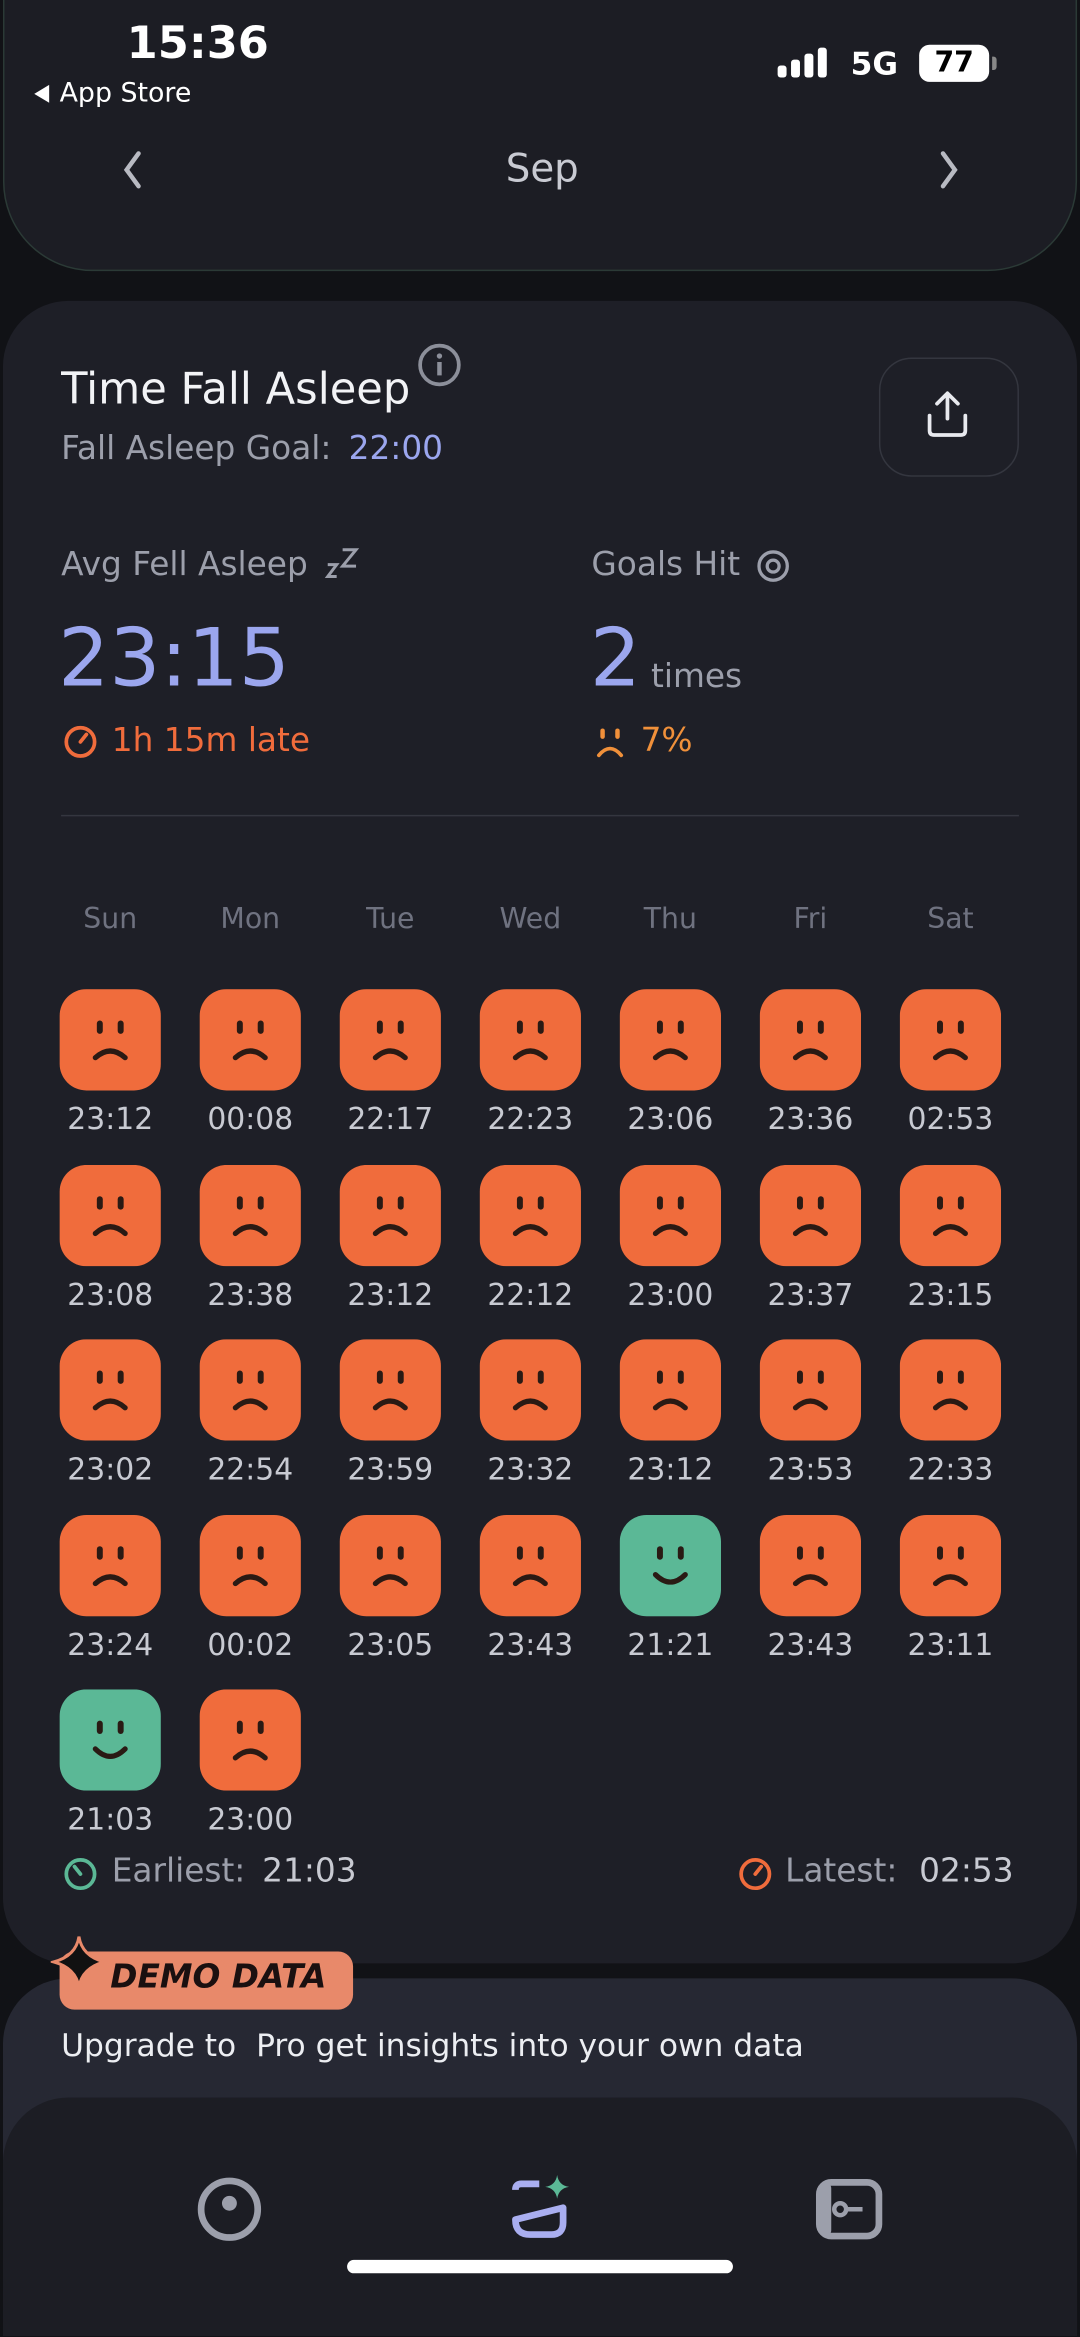  Describe the element at coordinates (670, 1118) in the screenshot. I see `day-time: 23:06` at that location.